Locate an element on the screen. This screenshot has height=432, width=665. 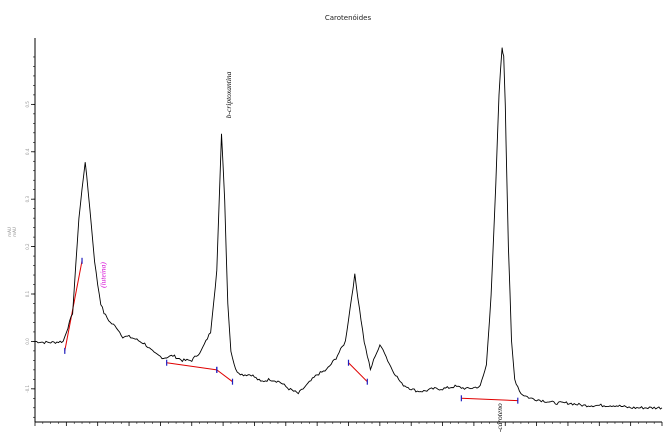
y-tick-label: 0.4 is located at coordinates (27, 151).